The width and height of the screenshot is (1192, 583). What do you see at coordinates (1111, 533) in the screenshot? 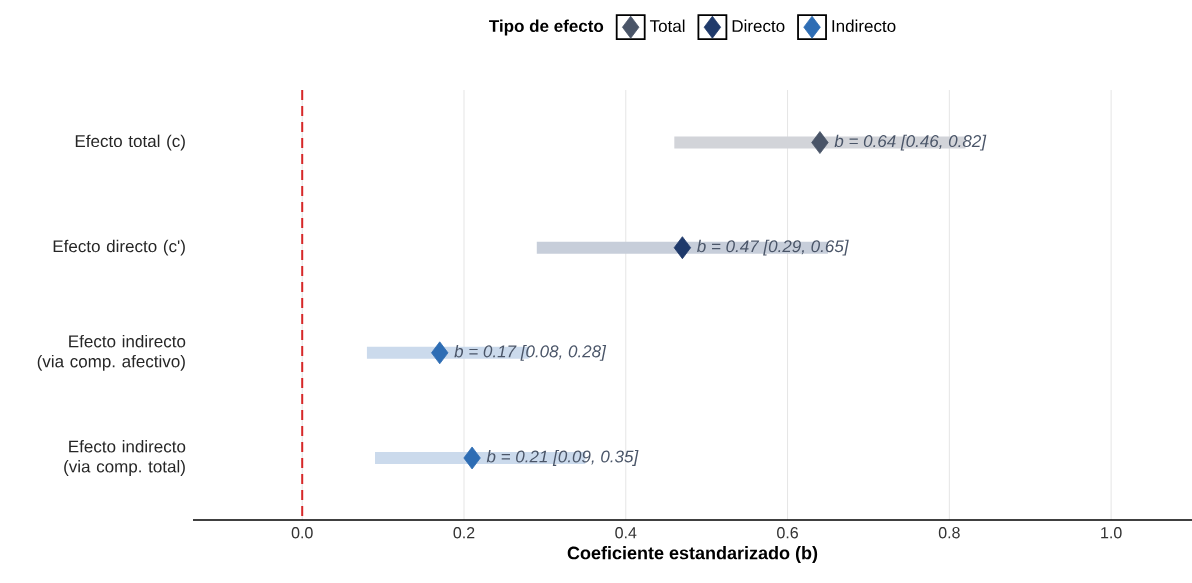
I see `x-tick-label: 1.0` at bounding box center [1111, 533].